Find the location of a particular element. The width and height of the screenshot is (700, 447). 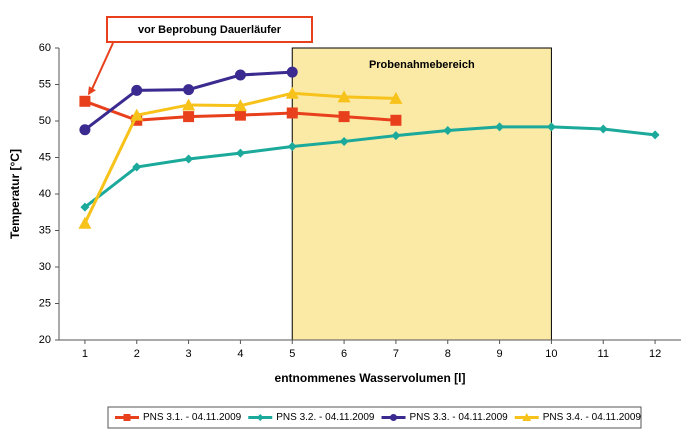

x-tick-label: 2 is located at coordinates (137, 354).